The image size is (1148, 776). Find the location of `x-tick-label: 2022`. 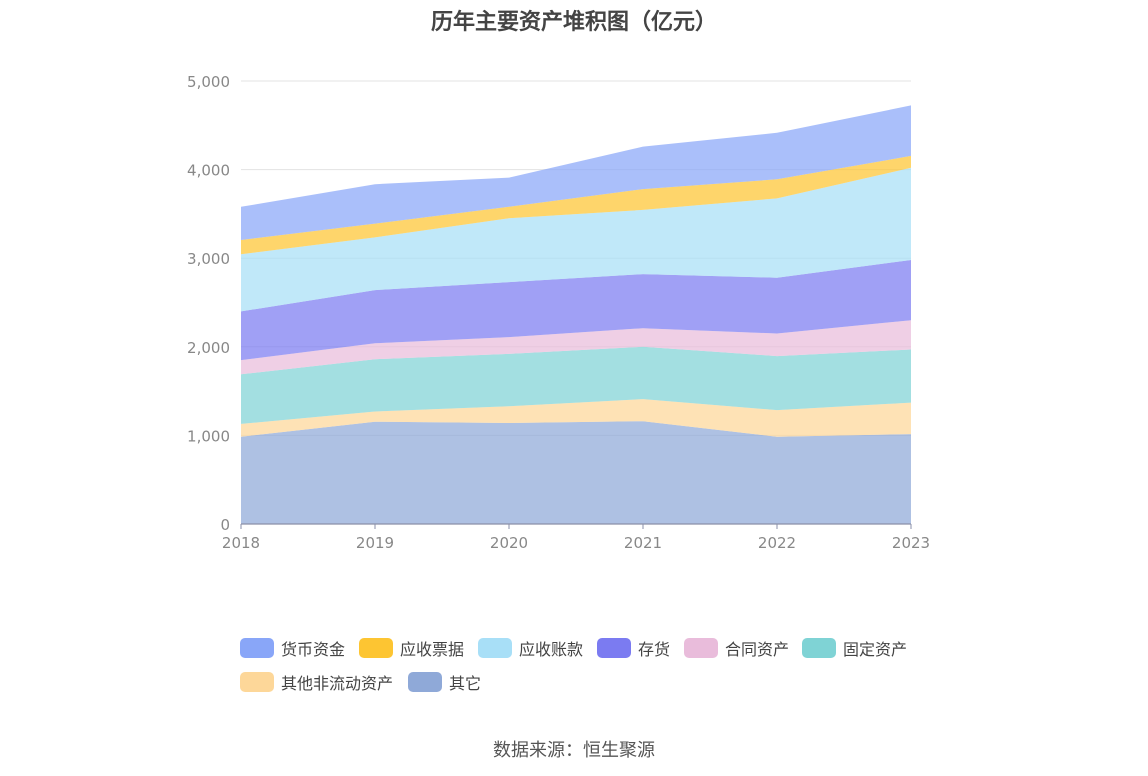

x-tick-label: 2022 is located at coordinates (777, 543).